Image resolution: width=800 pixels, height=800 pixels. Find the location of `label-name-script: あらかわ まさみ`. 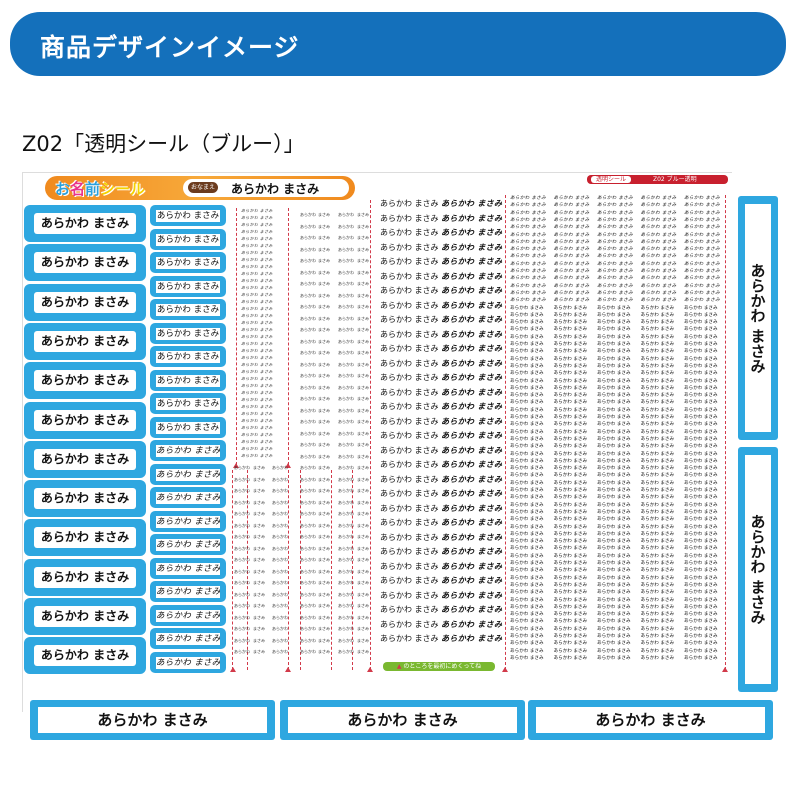

label-name-script: あらかわ まさみ is located at coordinates (472, 261).